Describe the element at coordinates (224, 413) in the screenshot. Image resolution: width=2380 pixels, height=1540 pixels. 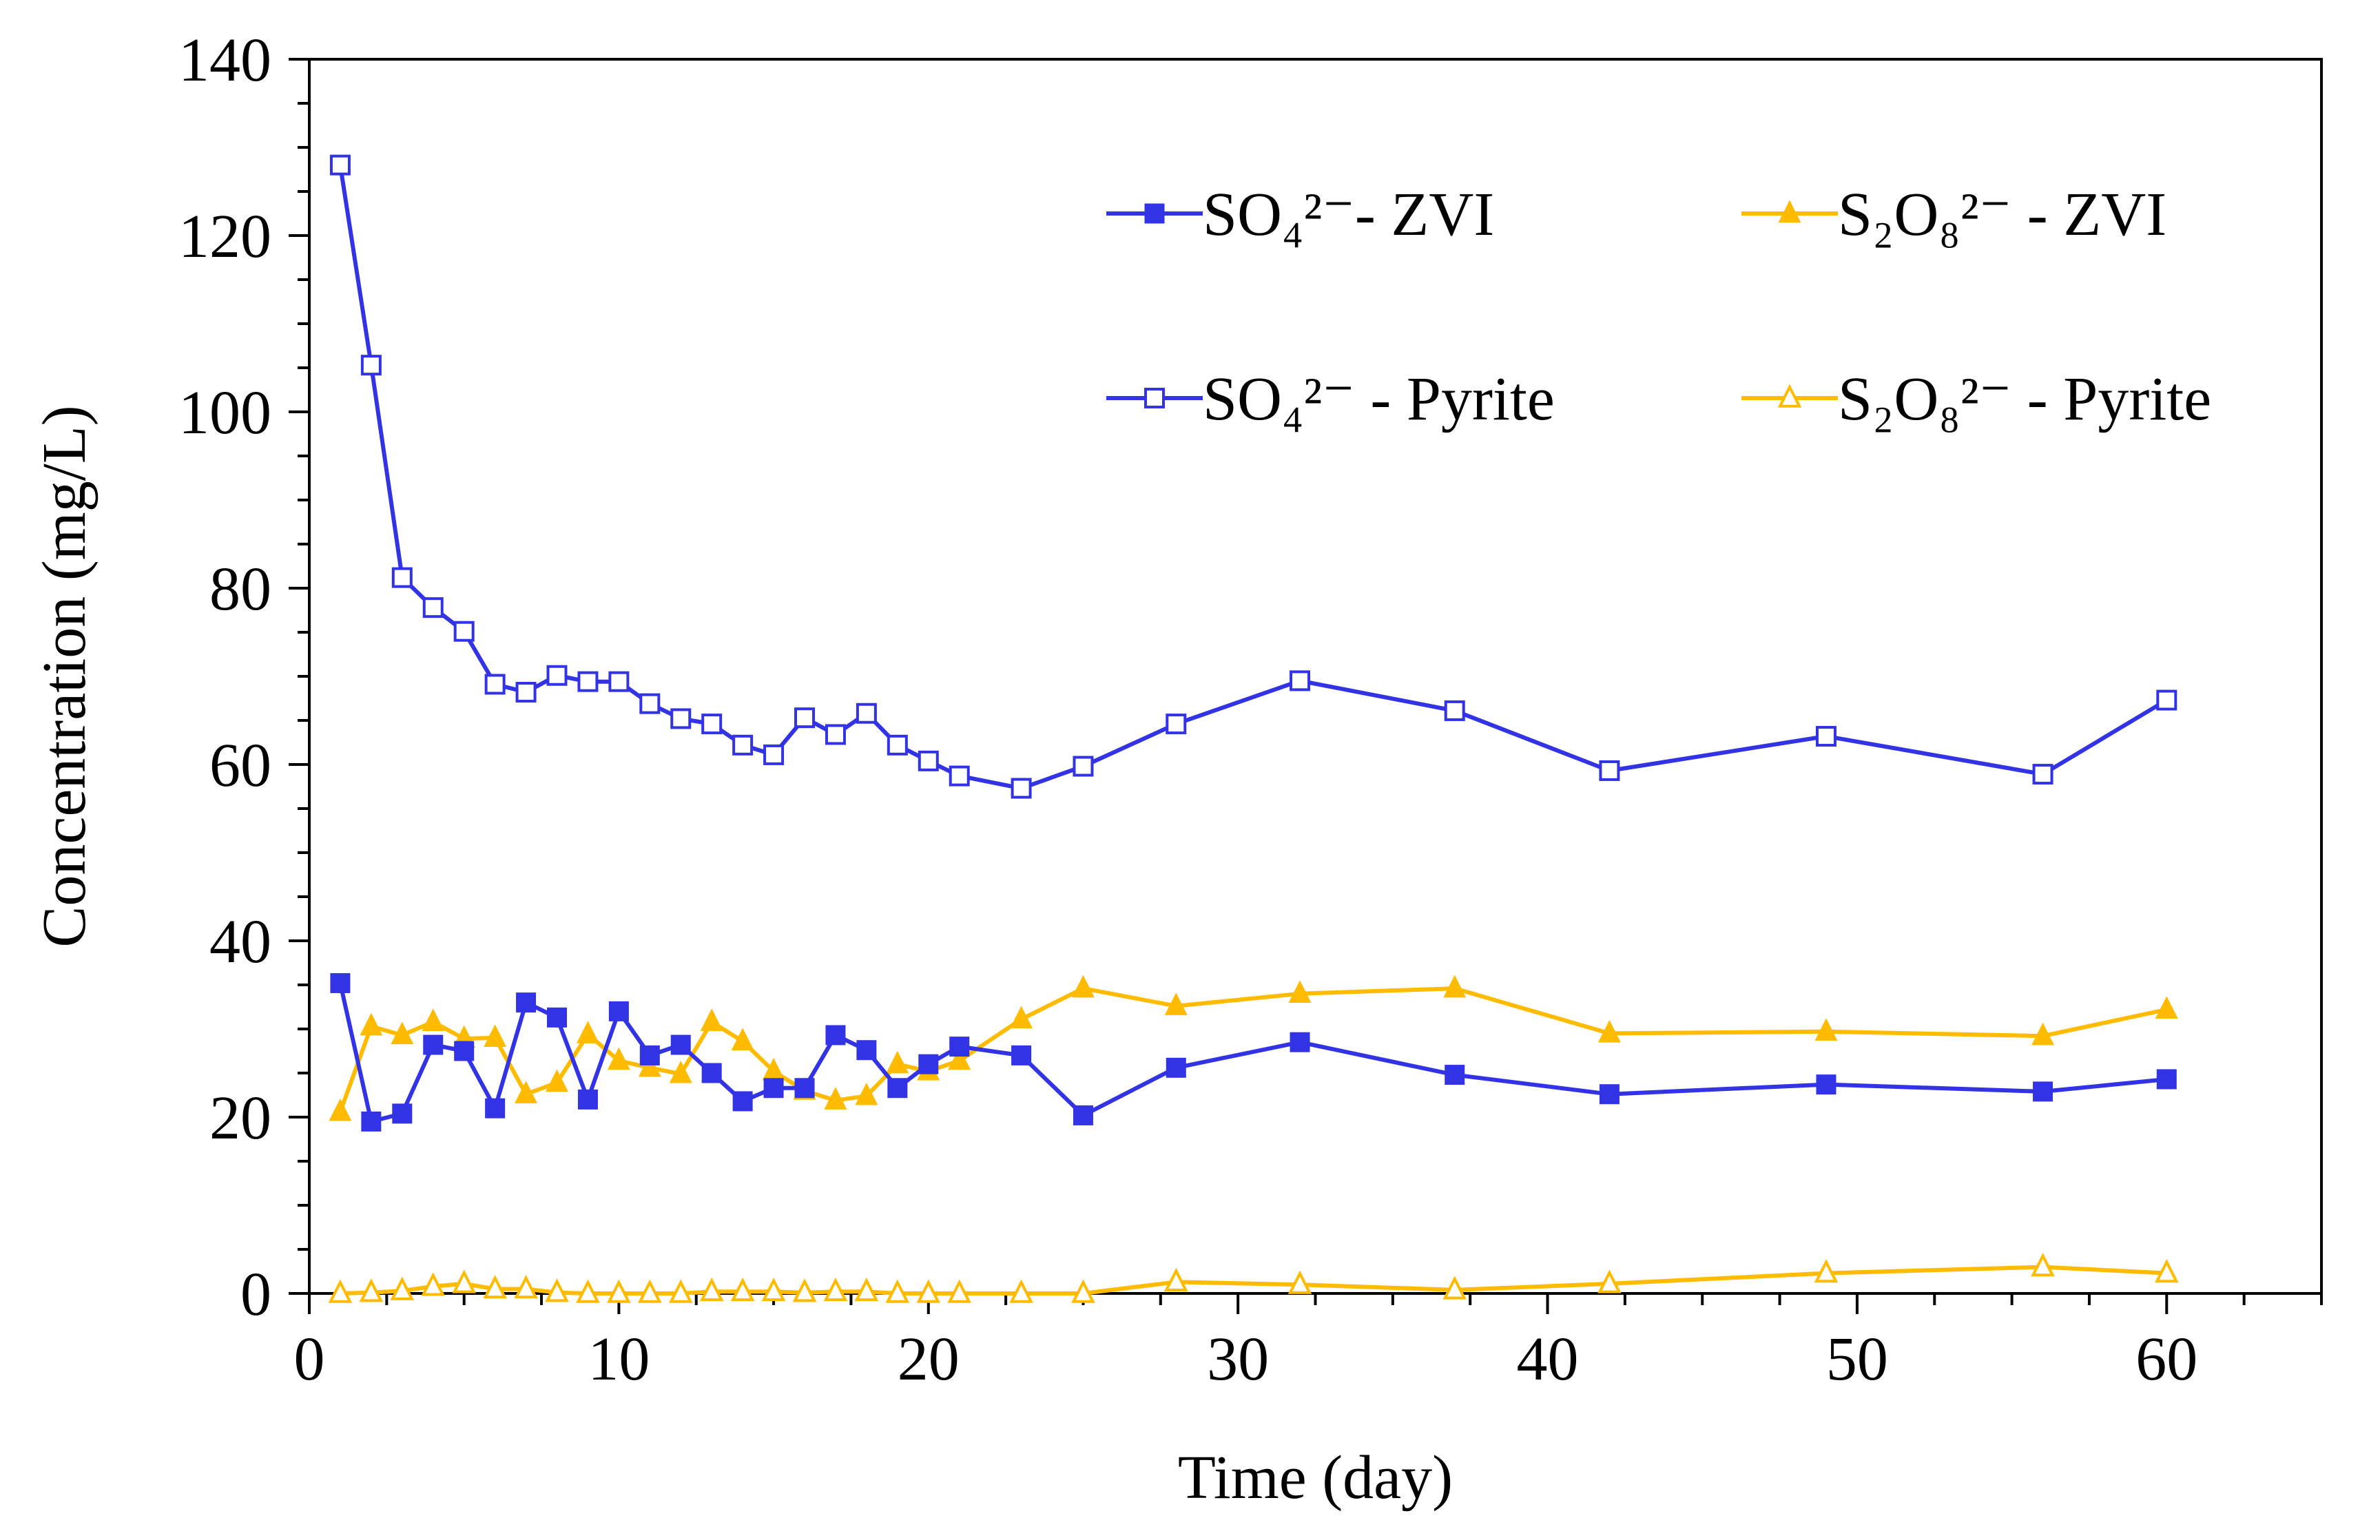
I see `y-tick-label: 100` at that location.